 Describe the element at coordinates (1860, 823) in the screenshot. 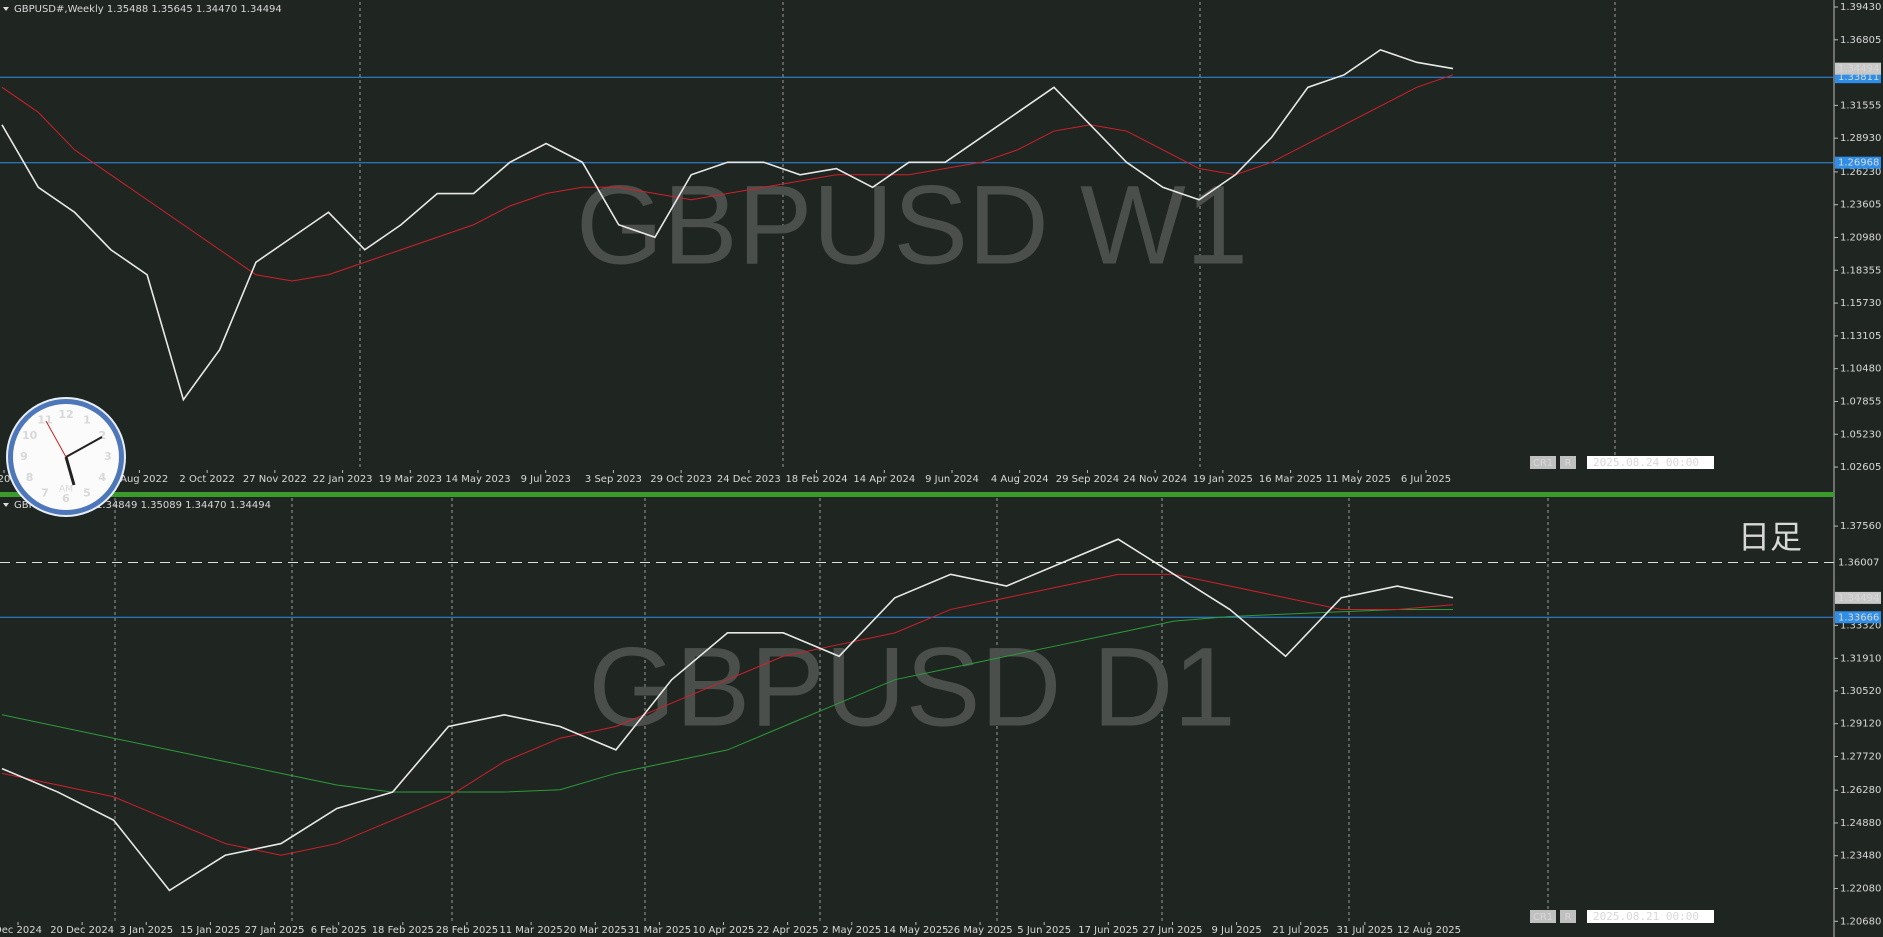

I see `y-tick-label: 1.24880` at that location.